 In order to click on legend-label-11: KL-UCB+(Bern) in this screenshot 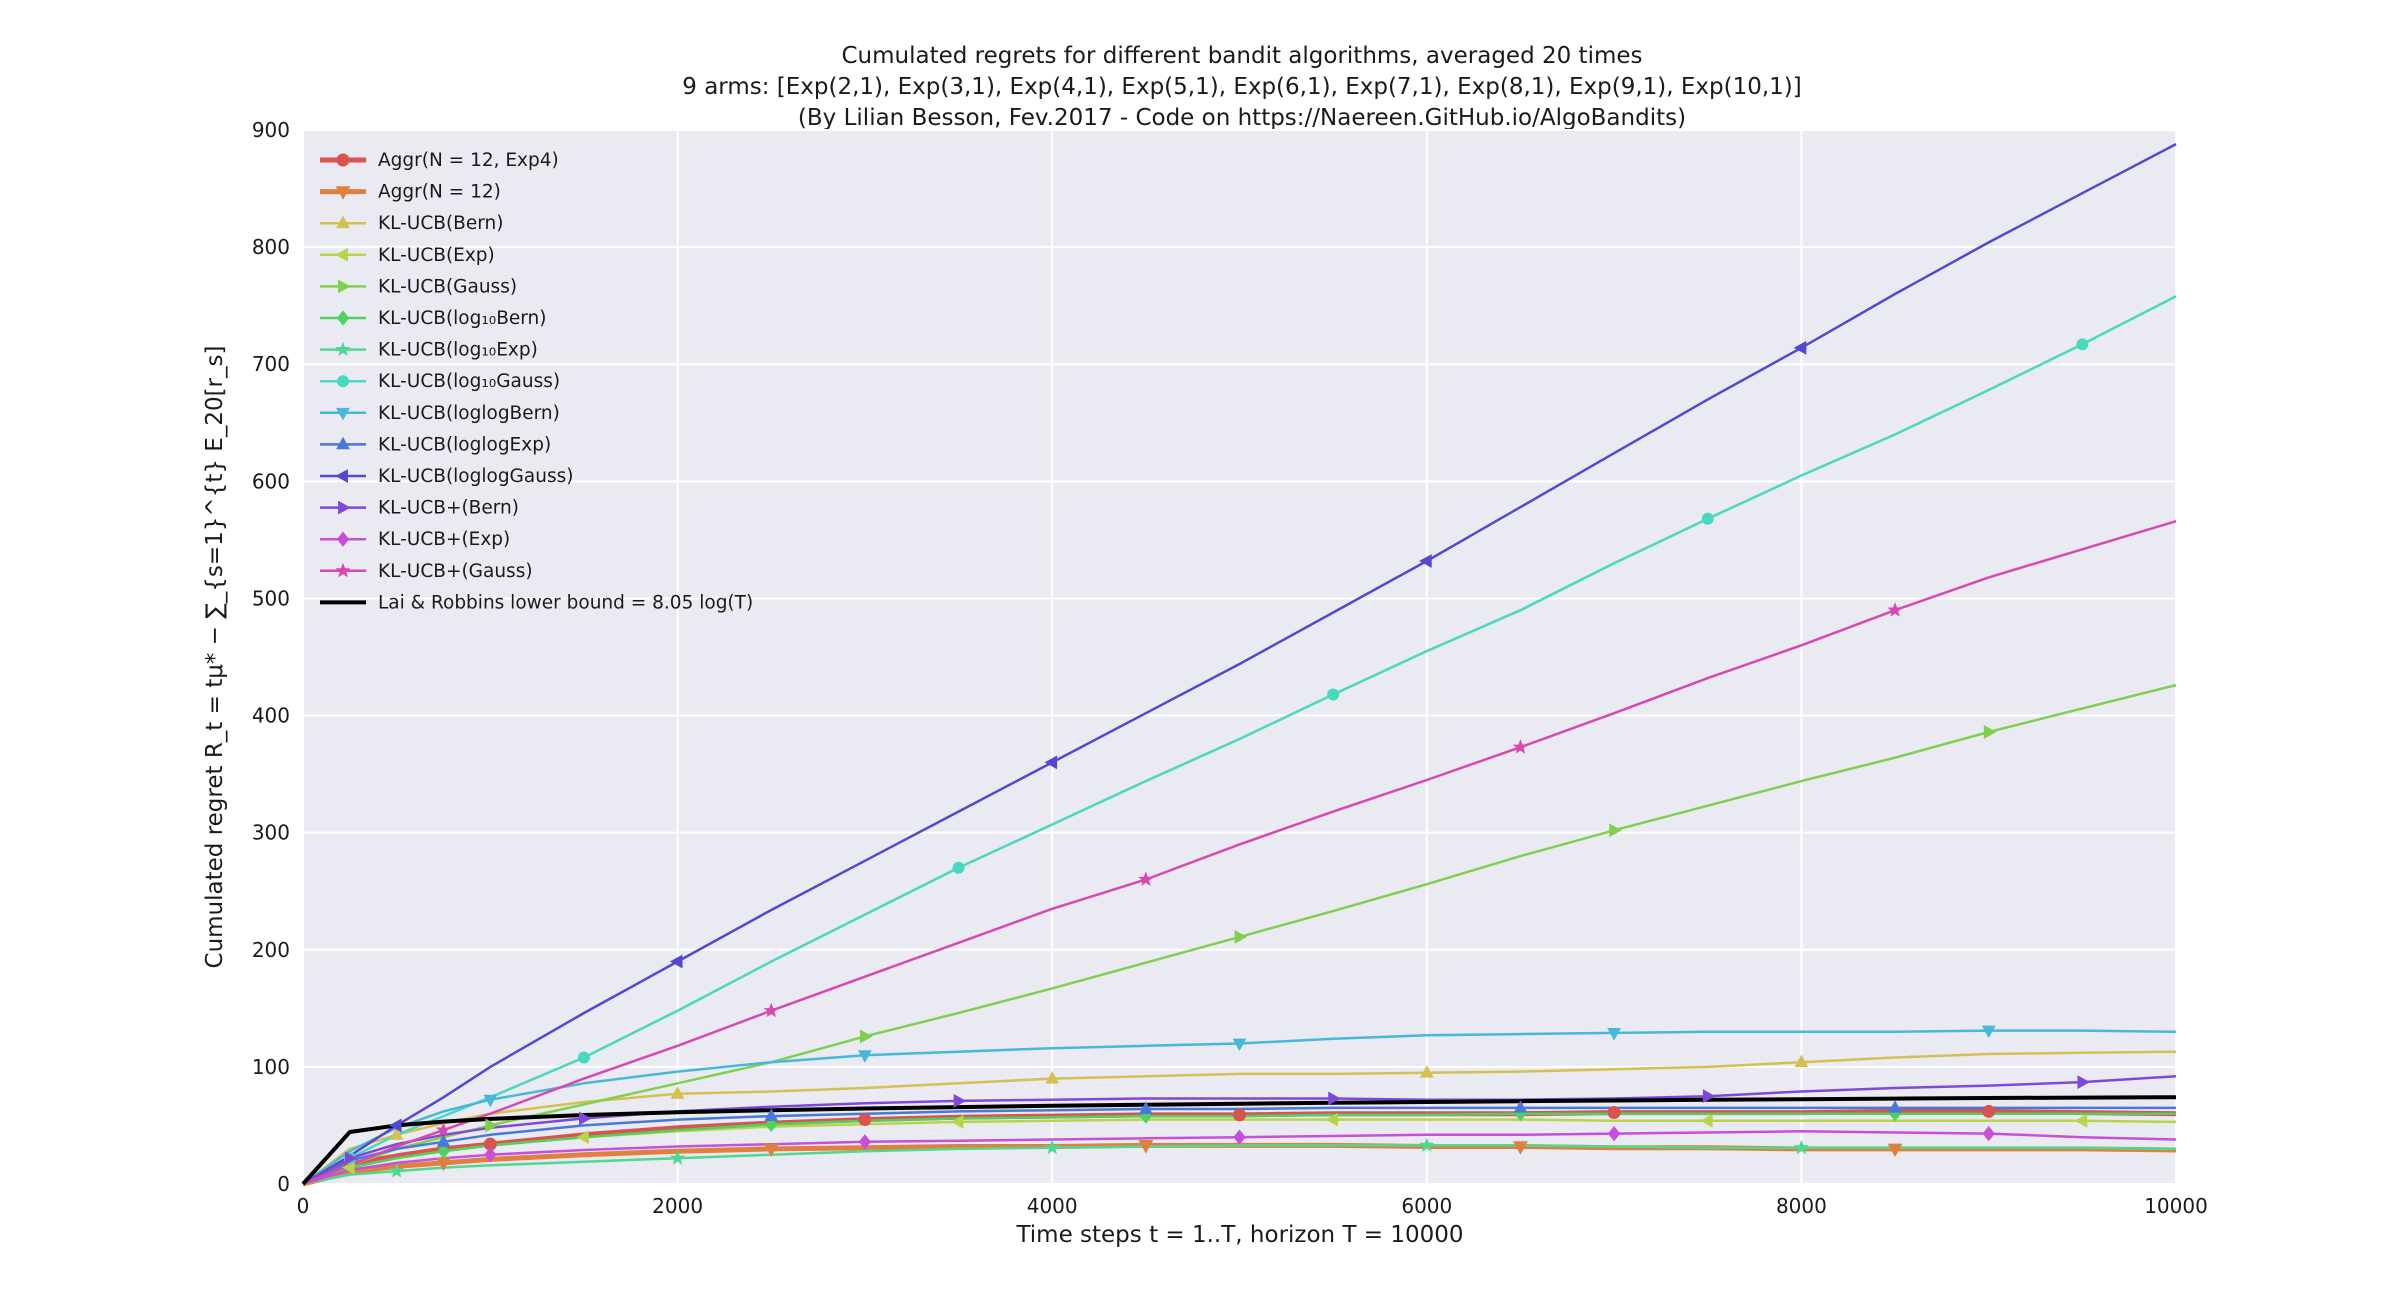, I will do `click(448, 508)`.